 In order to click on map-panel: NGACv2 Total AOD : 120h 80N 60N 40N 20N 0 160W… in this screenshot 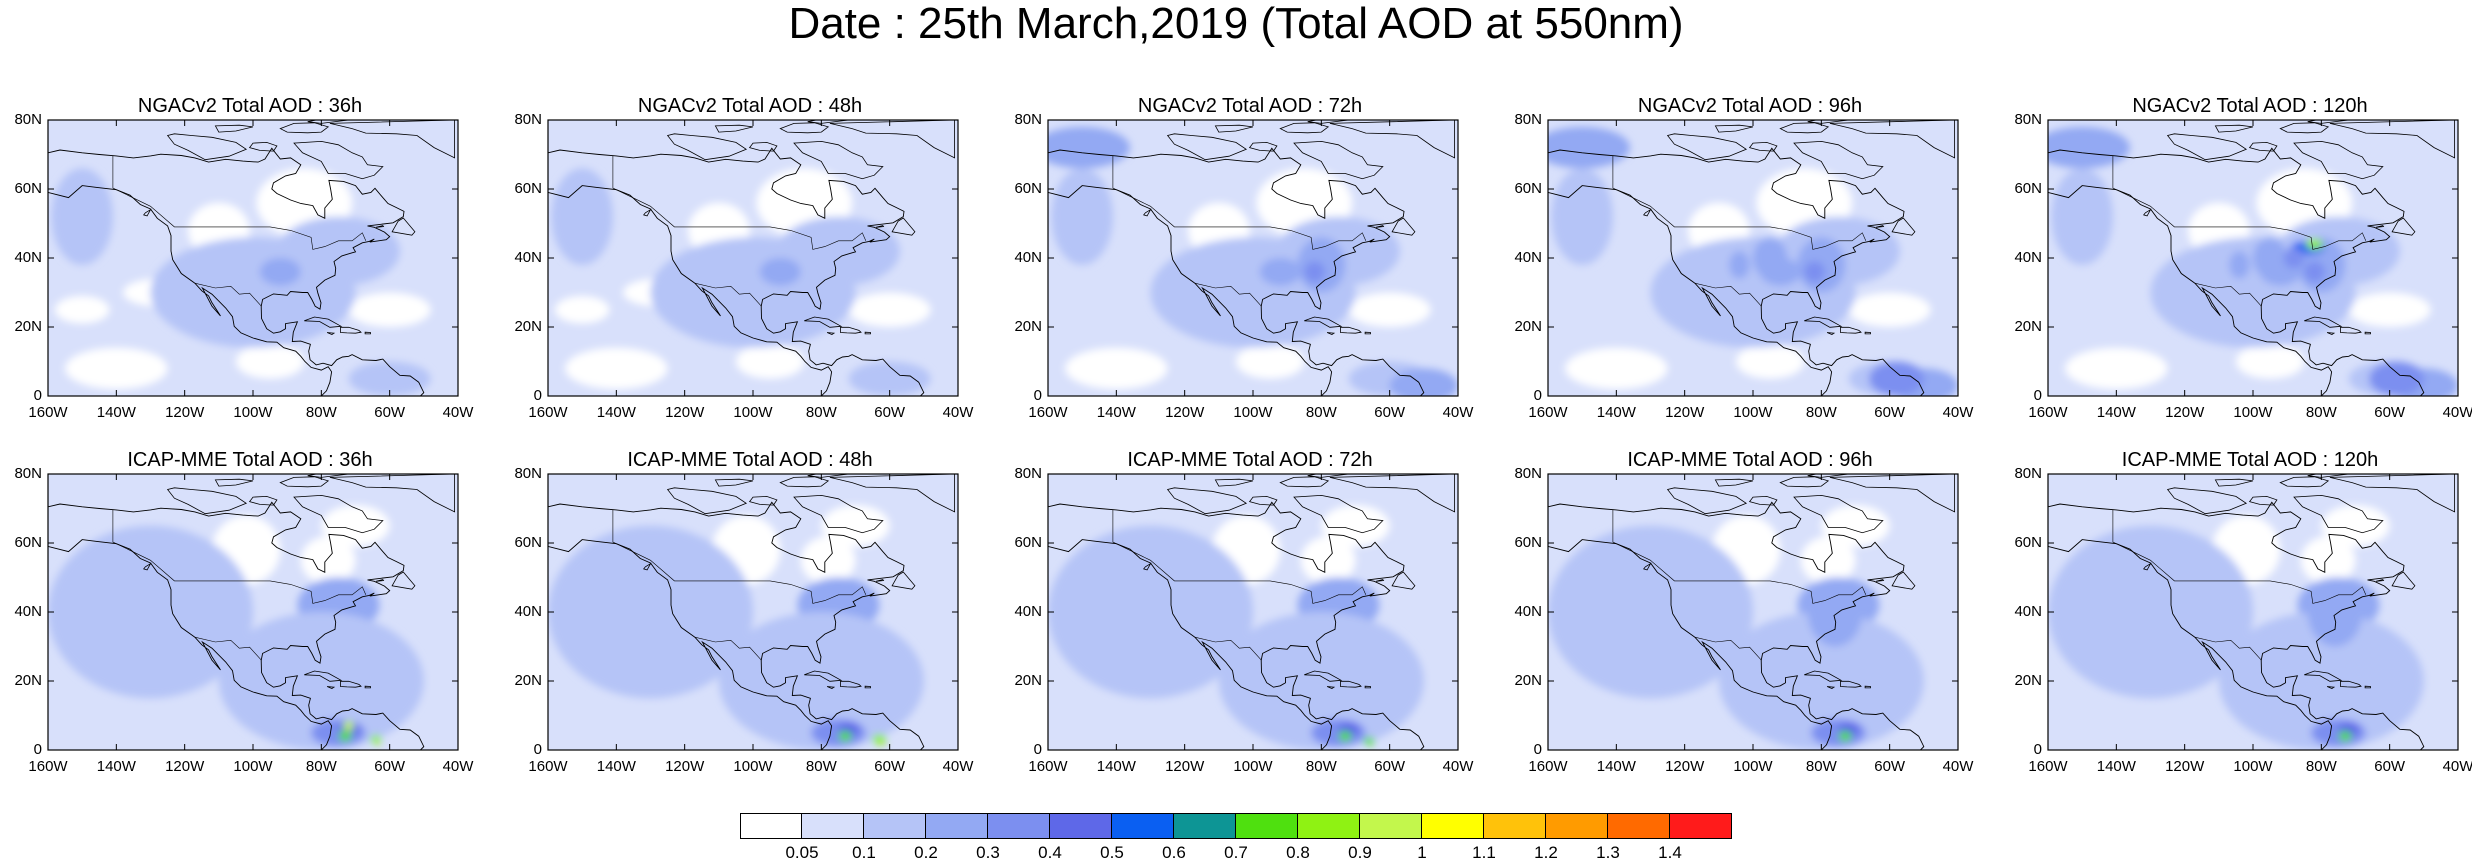, I will do `click(2236, 270)`.